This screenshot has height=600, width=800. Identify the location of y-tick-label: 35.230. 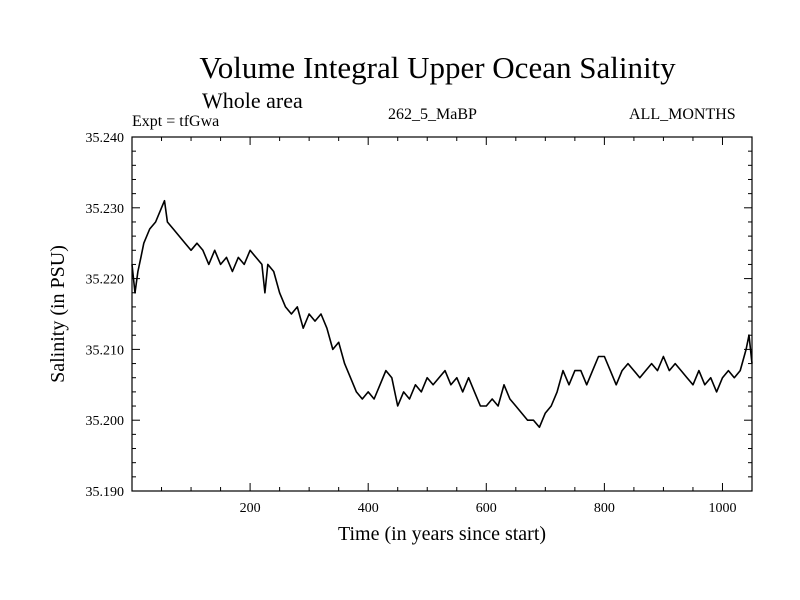
(105, 209).